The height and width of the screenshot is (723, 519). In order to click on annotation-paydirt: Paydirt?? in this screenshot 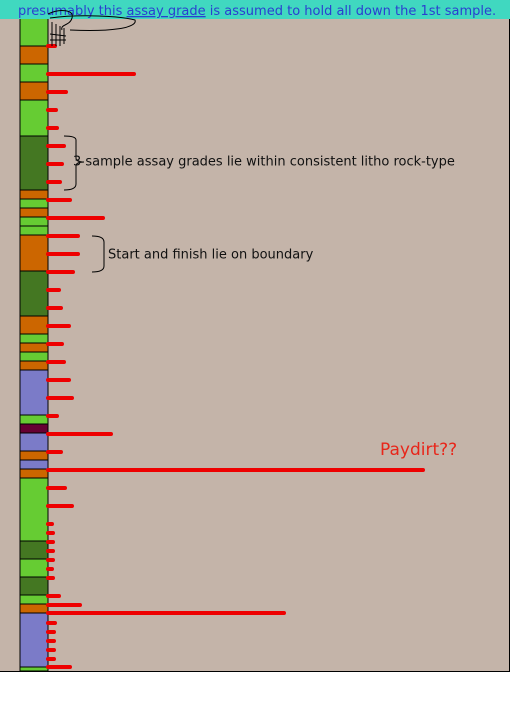, I will do `click(418, 450)`.